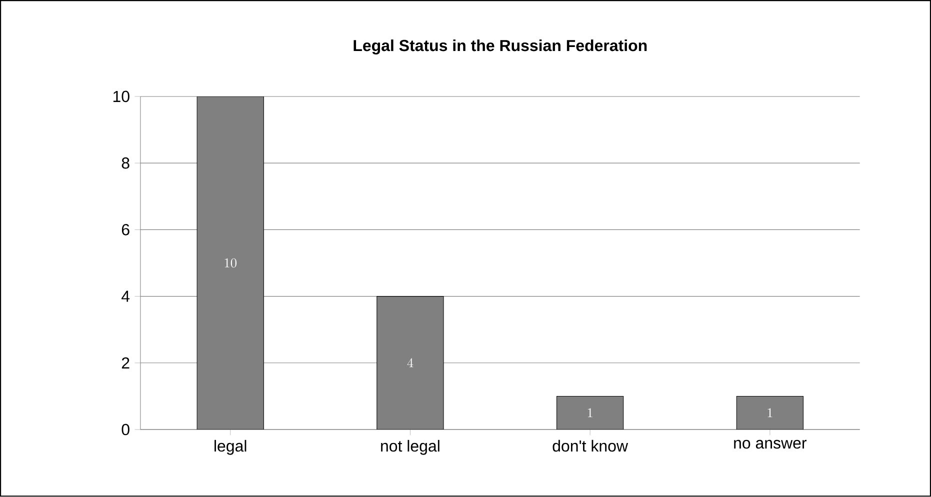  What do you see at coordinates (230, 263) in the screenshot?
I see `data-label: 10` at bounding box center [230, 263].